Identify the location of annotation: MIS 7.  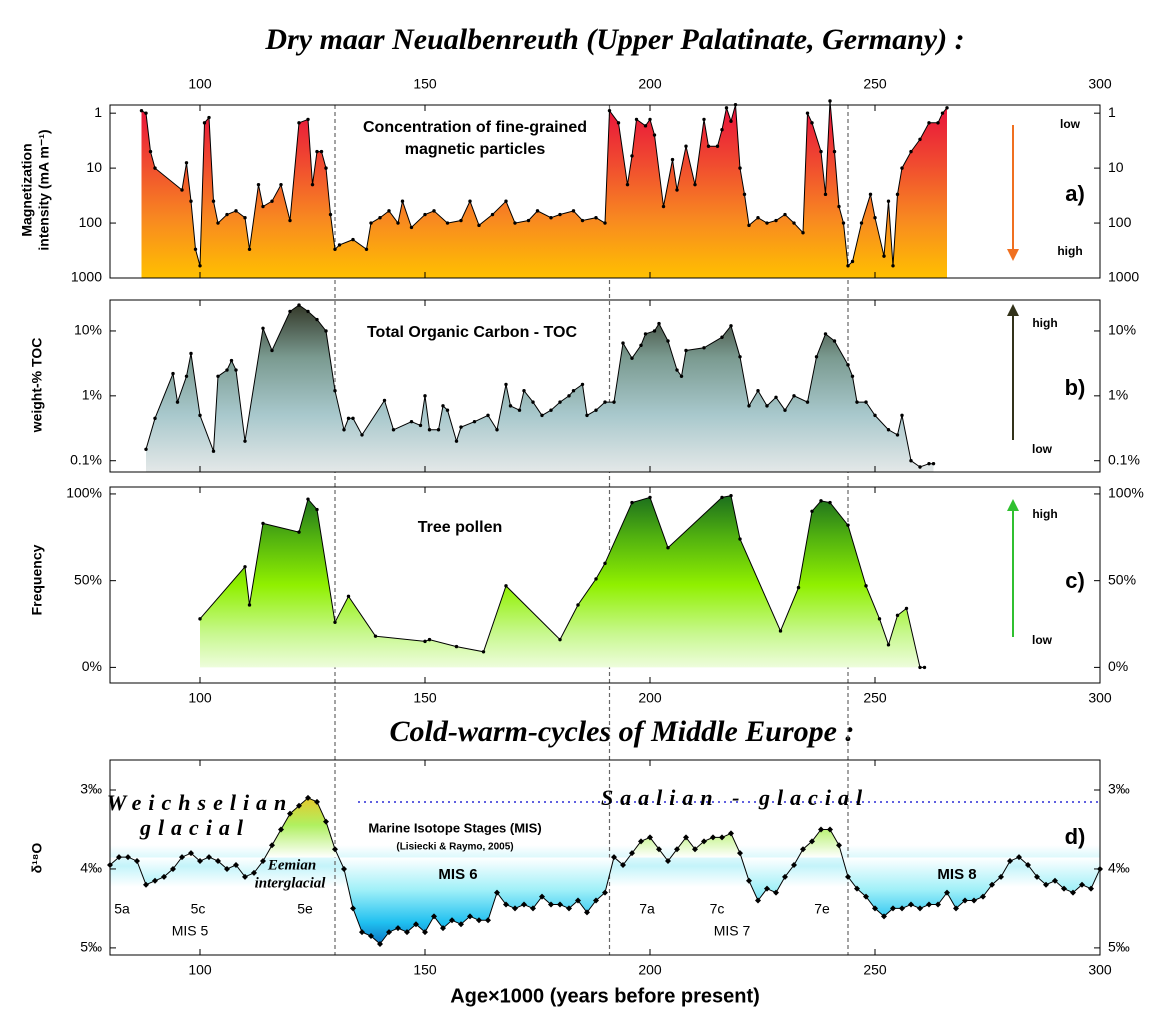
(732, 931).